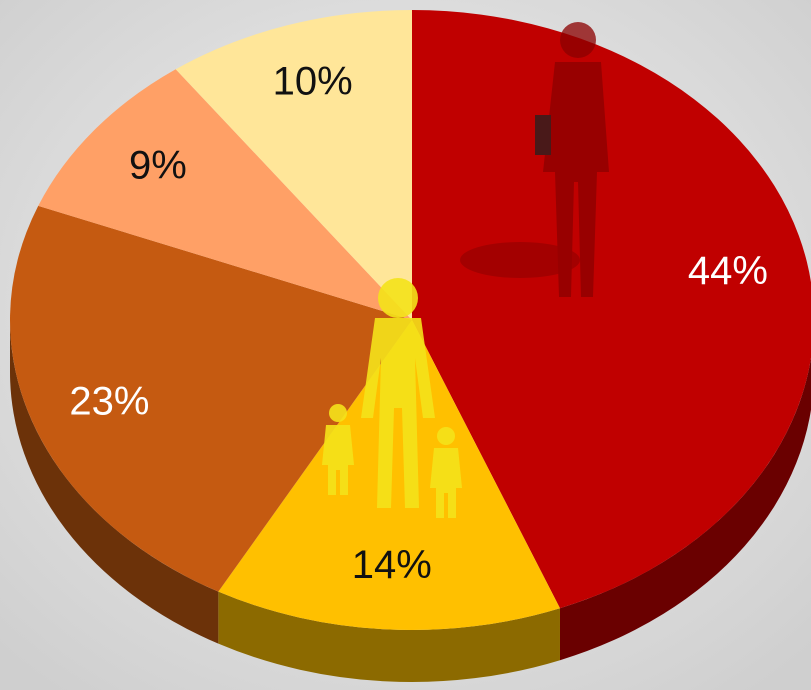 The width and height of the screenshot is (811, 690). What do you see at coordinates (392, 565) in the screenshot?
I see `slice-label: 14%` at bounding box center [392, 565].